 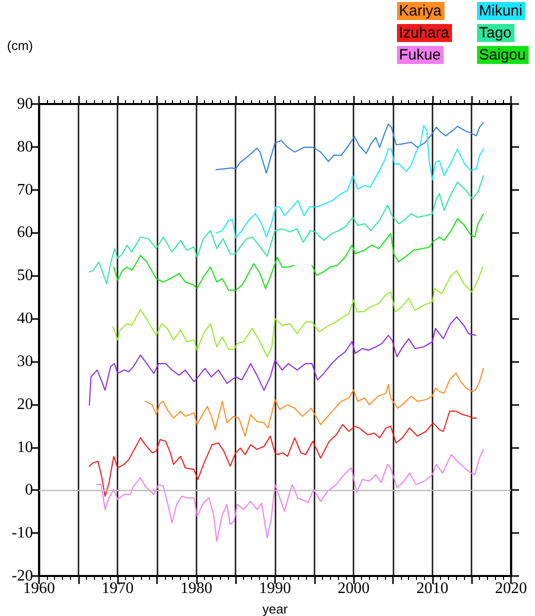 What do you see at coordinates (432, 588) in the screenshot?
I see `x-tick-label: 2010` at bounding box center [432, 588].